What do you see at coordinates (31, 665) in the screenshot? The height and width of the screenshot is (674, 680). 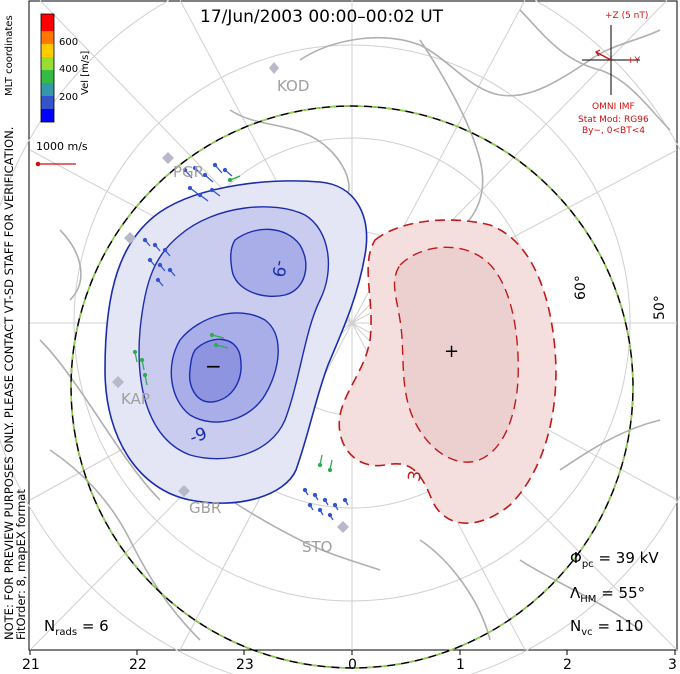 I see `mlt-label-21: 21` at bounding box center [31, 665].